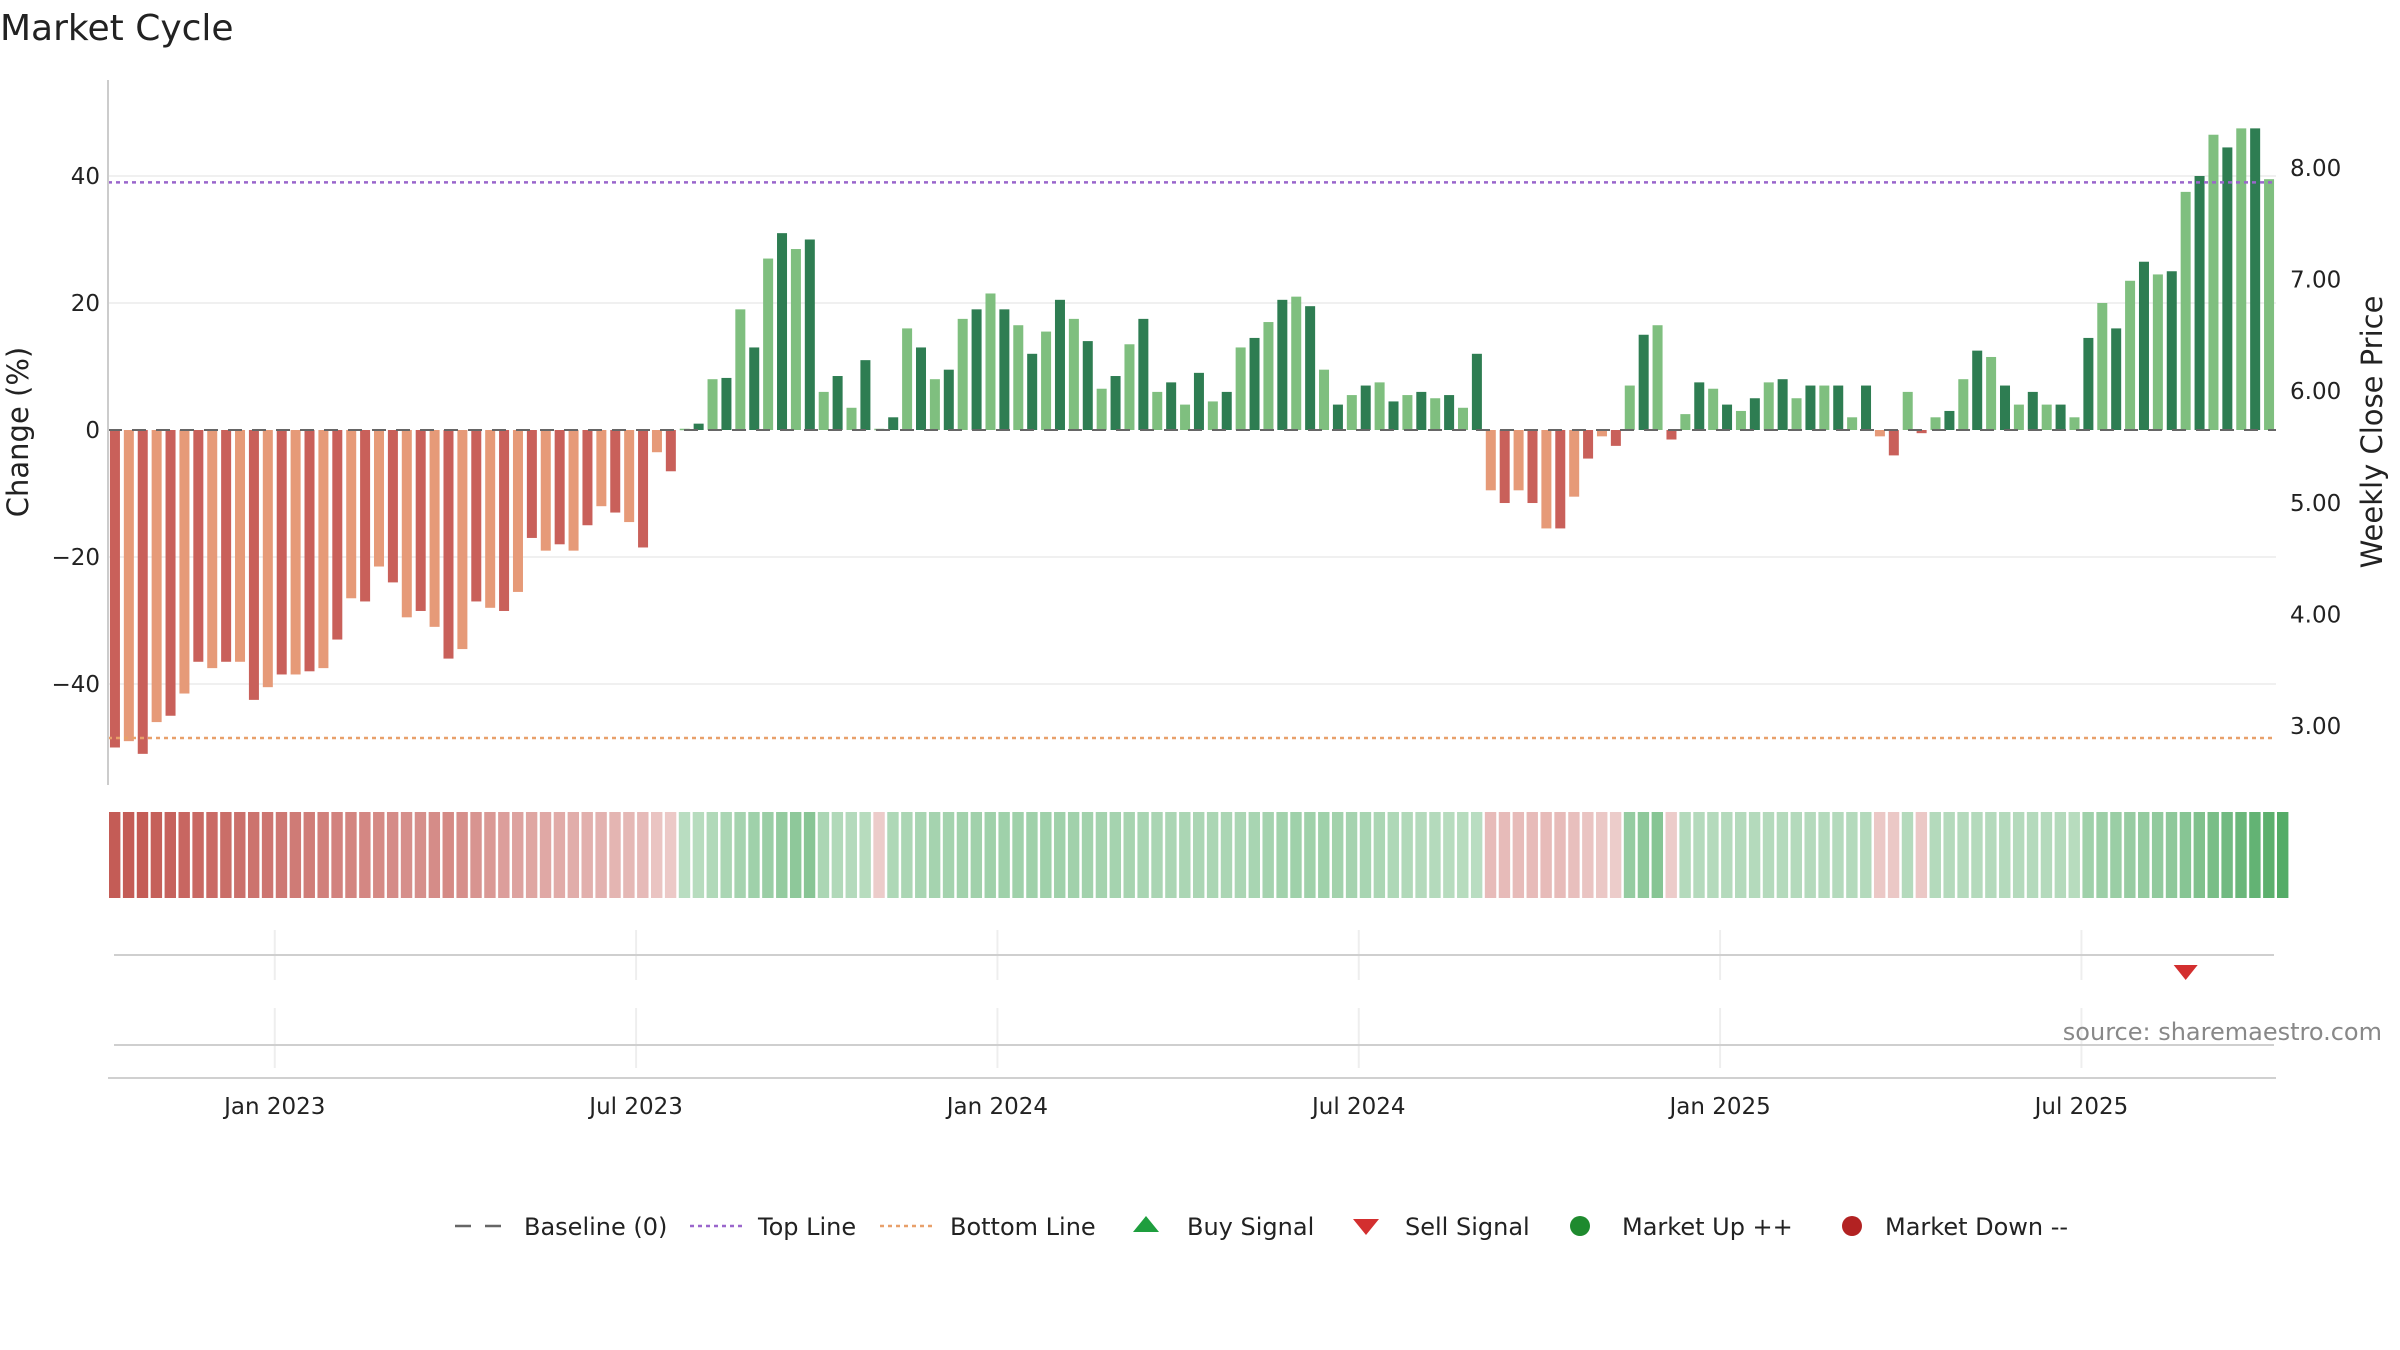 Image resolution: width=2400 pixels, height=1350 pixels. I want to click on y-left-tick-label: 40, so click(85, 177).